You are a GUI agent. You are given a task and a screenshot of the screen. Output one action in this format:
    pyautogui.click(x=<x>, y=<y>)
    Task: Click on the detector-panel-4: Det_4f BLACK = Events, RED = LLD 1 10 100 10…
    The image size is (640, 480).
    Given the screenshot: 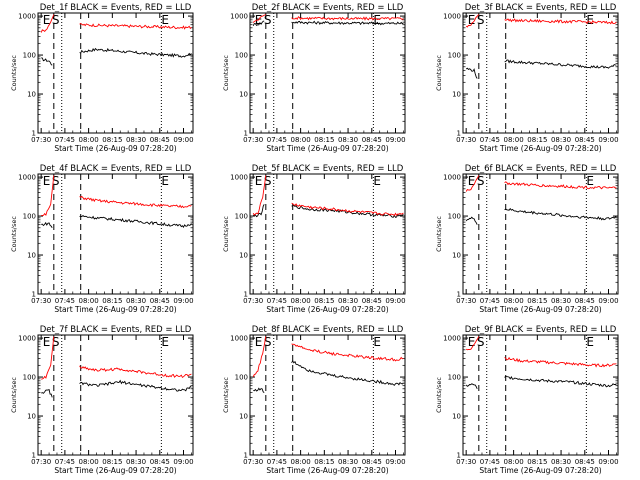 What is the action you would take?
    pyautogui.click(x=102, y=239)
    